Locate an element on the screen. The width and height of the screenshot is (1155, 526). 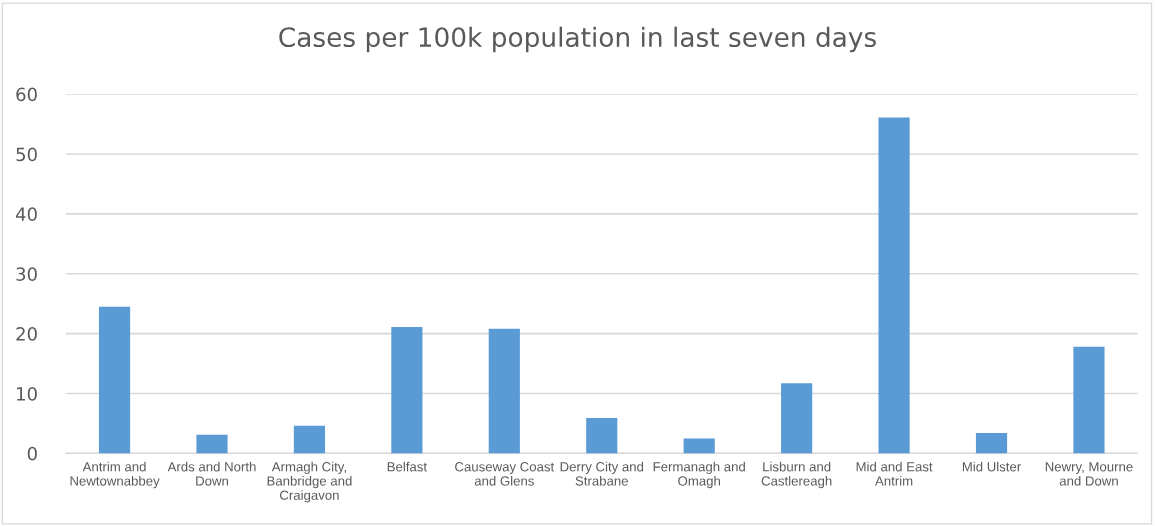
x-tick-label: Derry City and Strabane is located at coordinates (602, 473).